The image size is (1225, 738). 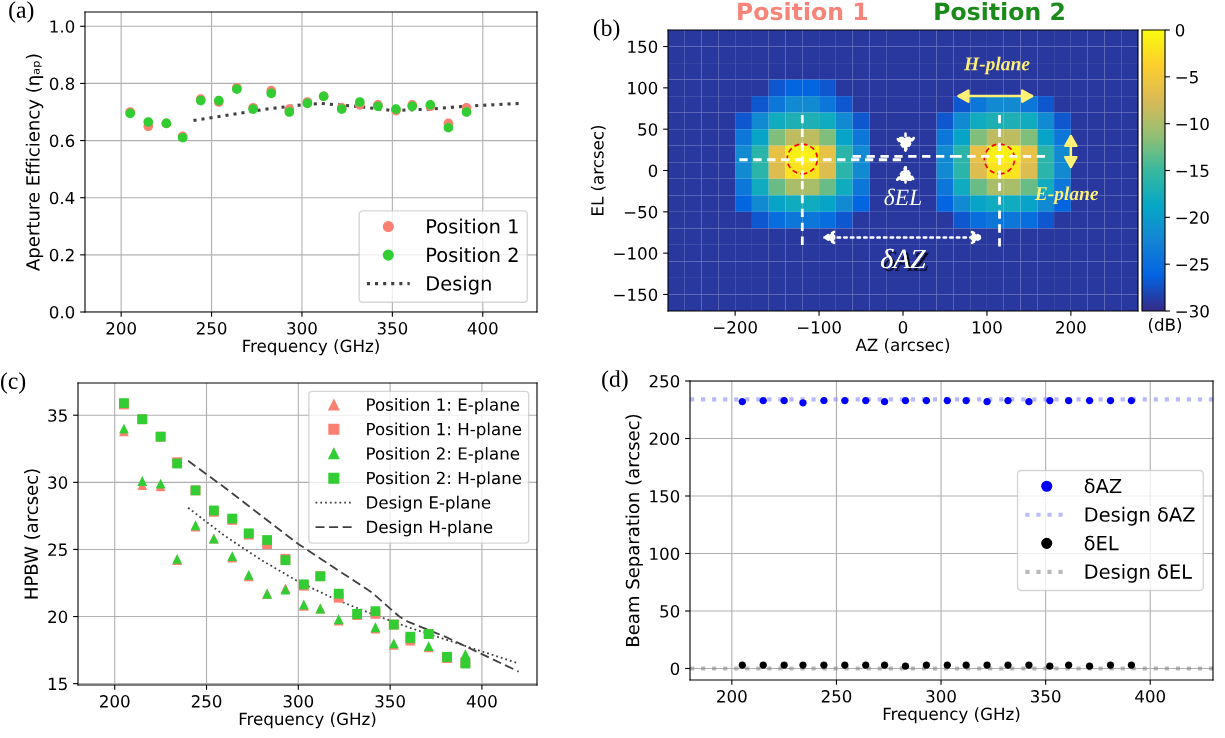 What do you see at coordinates (430, 528) in the screenshot?
I see `legend-label: Design H-plane` at bounding box center [430, 528].